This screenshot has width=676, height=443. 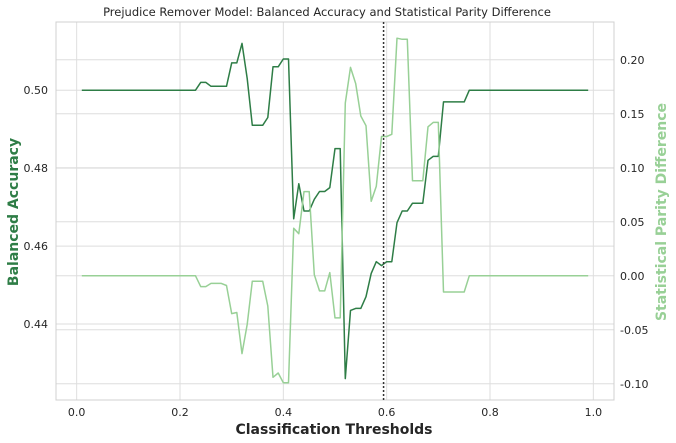 I want to click on x-axis-label: Classification Thresholds, so click(x=333, y=430).